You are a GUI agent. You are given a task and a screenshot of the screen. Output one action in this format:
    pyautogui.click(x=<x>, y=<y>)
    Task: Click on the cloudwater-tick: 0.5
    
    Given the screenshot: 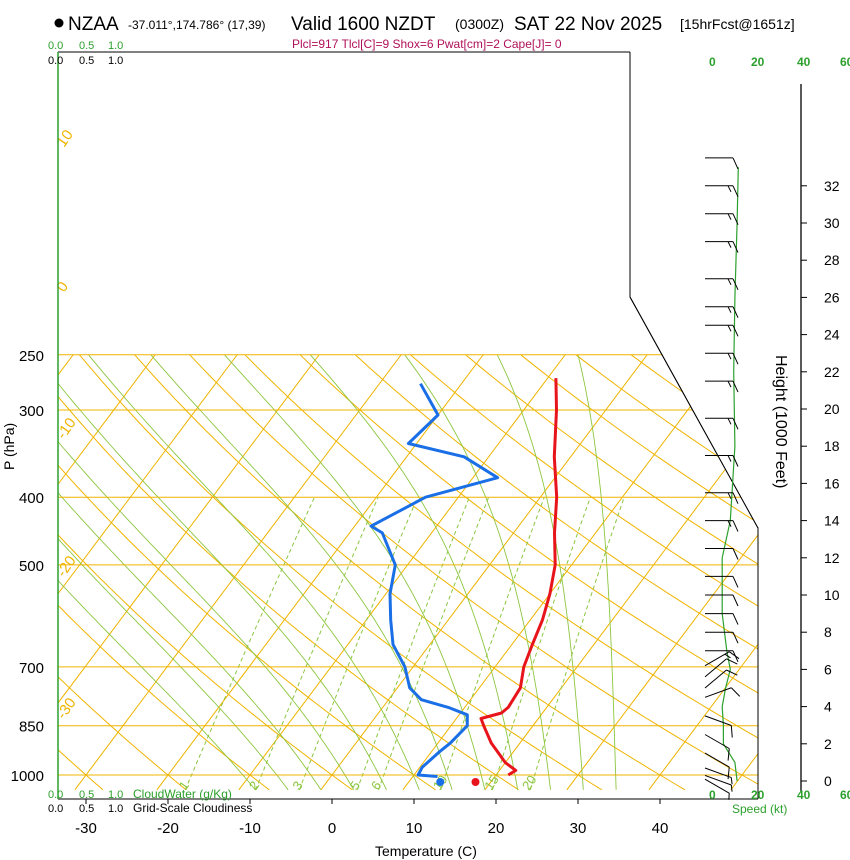 What is the action you would take?
    pyautogui.click(x=86, y=46)
    